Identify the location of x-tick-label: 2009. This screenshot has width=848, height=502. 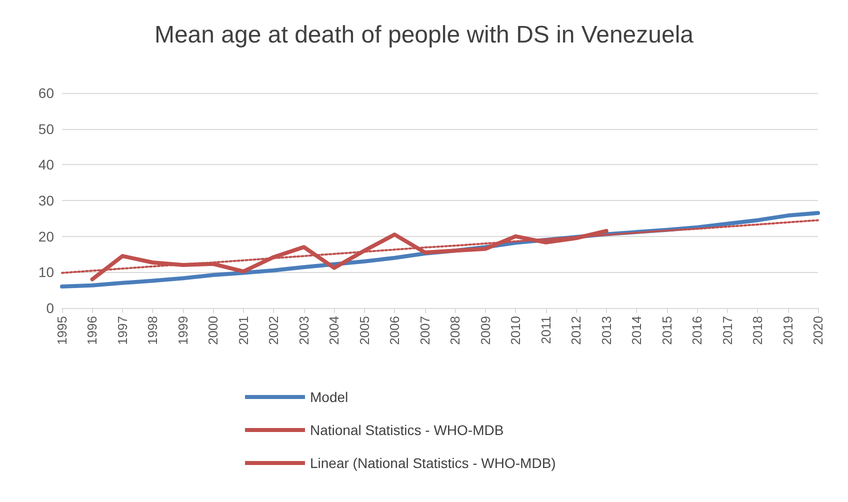
(485, 330).